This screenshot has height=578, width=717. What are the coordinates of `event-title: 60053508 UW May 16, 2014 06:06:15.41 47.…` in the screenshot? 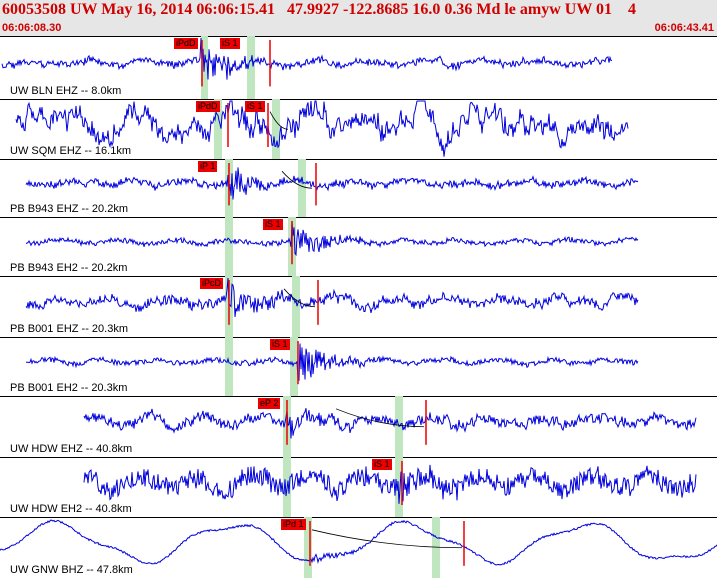 It's located at (319, 9).